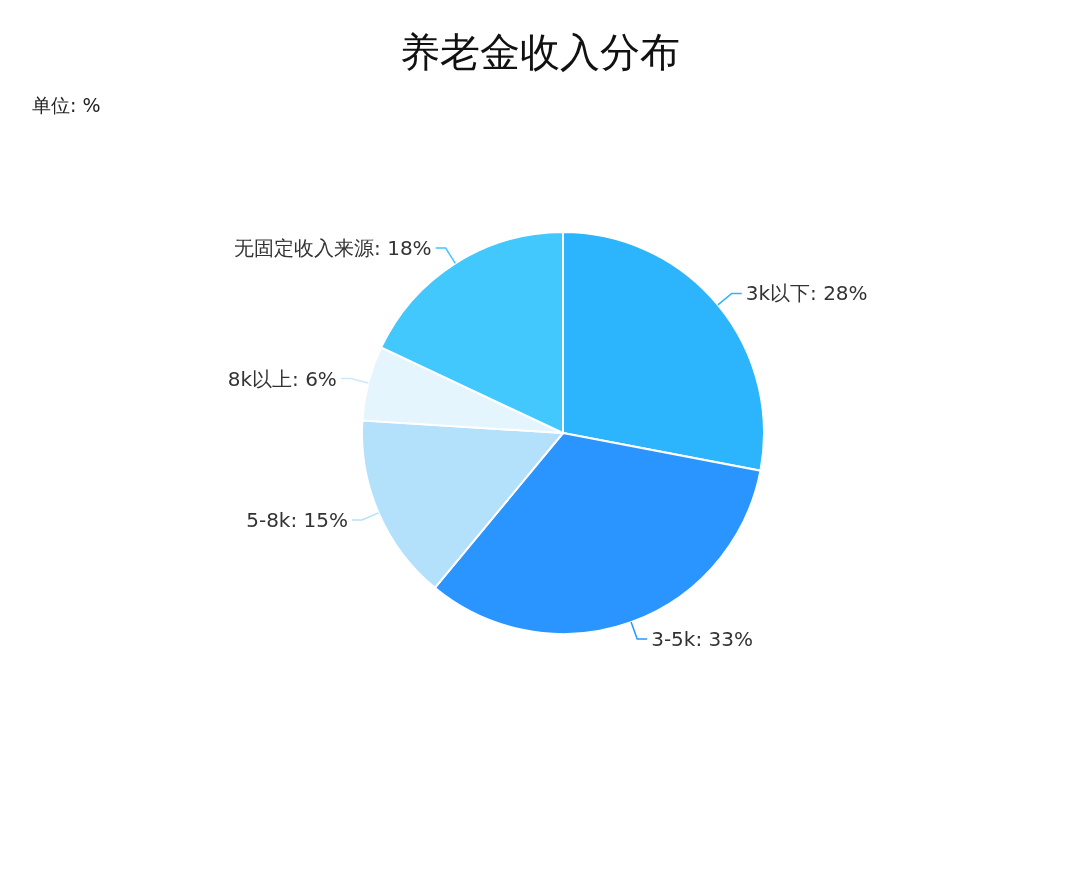  What do you see at coordinates (297, 519) in the screenshot?
I see `slice-label: 5-8k: 15%` at bounding box center [297, 519].